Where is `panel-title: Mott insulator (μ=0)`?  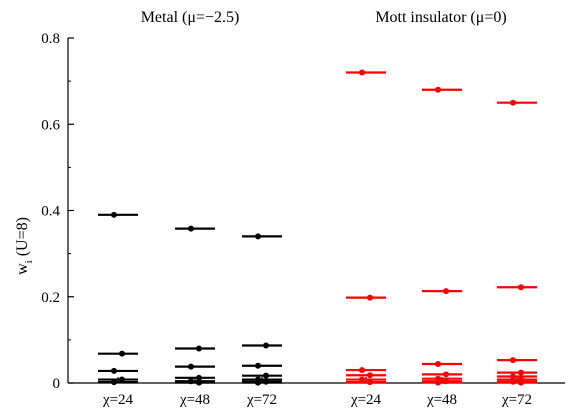 panel-title: Mott insulator (μ=0) is located at coordinates (440, 17).